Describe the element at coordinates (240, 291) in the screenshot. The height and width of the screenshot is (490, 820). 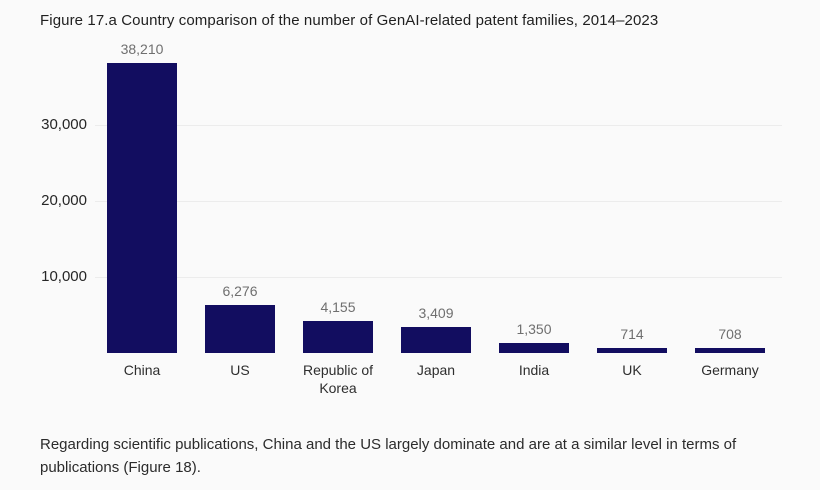
I see `bar-value-label: 6,276` at that location.